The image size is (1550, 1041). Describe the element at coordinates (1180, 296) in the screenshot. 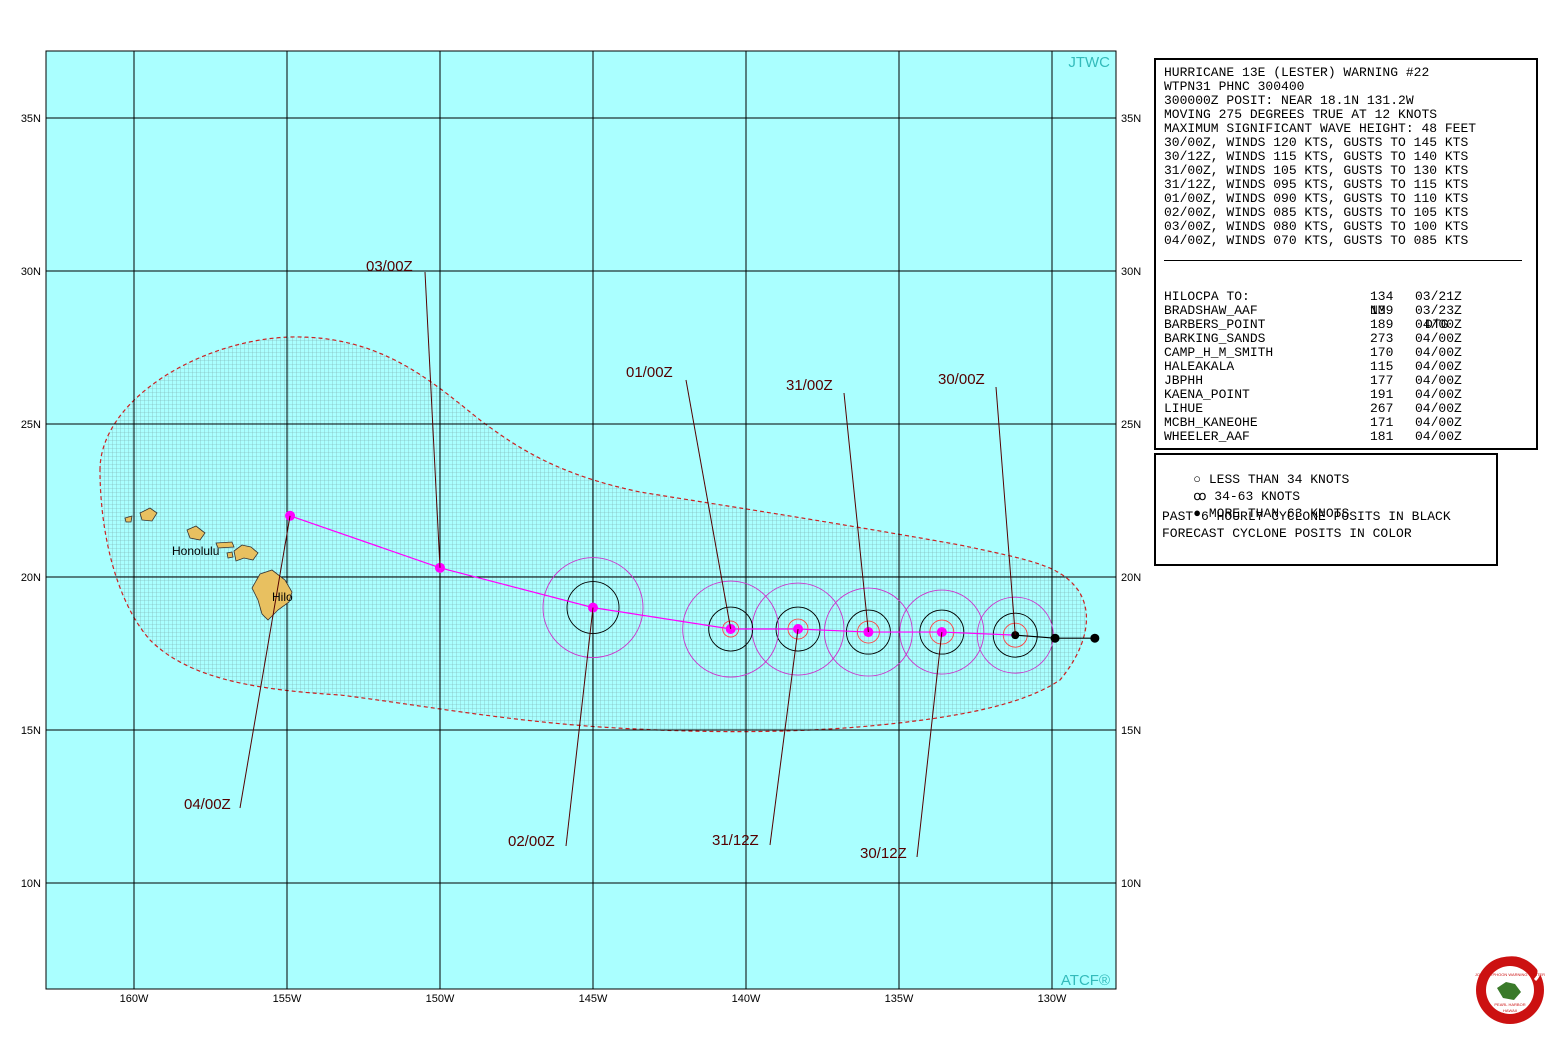

I see `cpa-station: HILO` at that location.